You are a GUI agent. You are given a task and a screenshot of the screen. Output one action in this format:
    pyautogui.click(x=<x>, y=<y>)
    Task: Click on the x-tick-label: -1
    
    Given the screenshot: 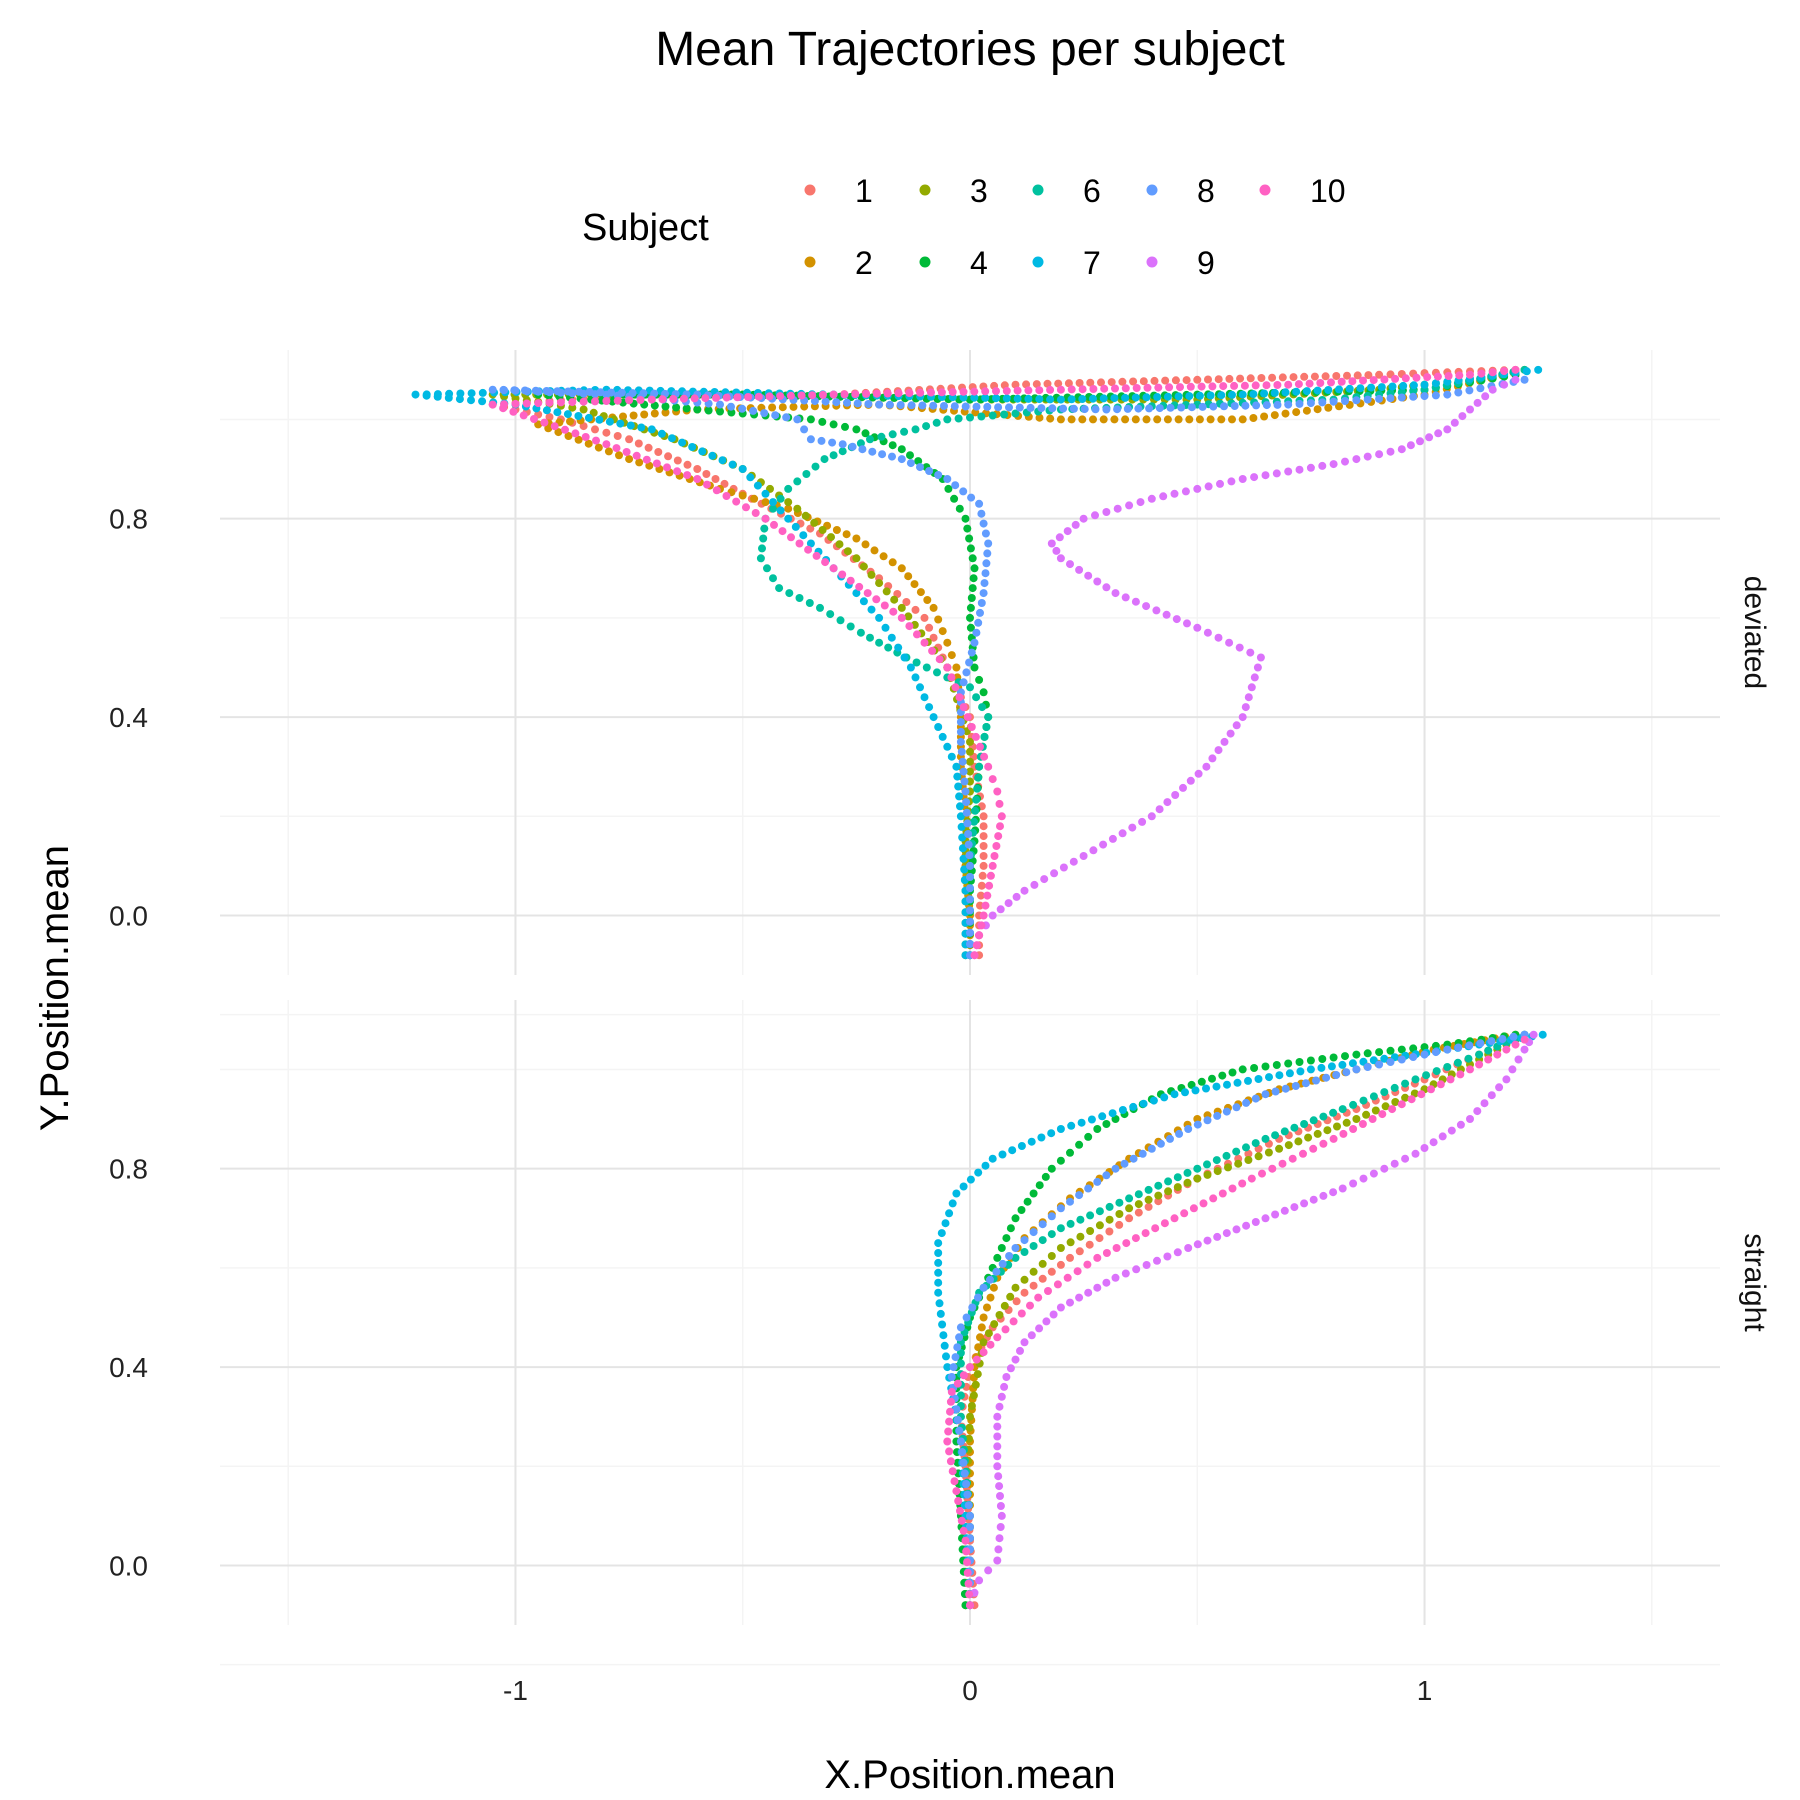 What is the action you would take?
    pyautogui.click(x=515, y=1690)
    